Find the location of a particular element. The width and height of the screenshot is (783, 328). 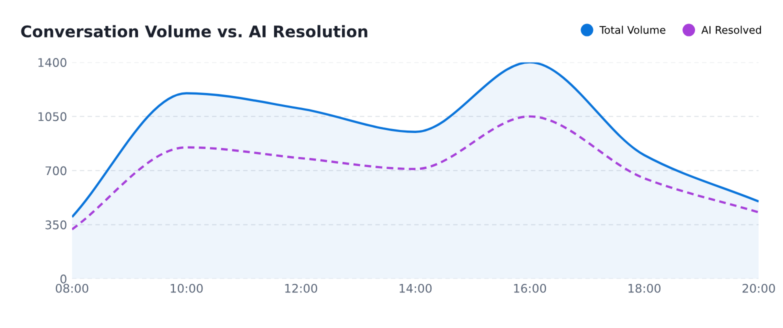

chart-title: Conversation Volume vs. AI Resolution is located at coordinates (194, 31).